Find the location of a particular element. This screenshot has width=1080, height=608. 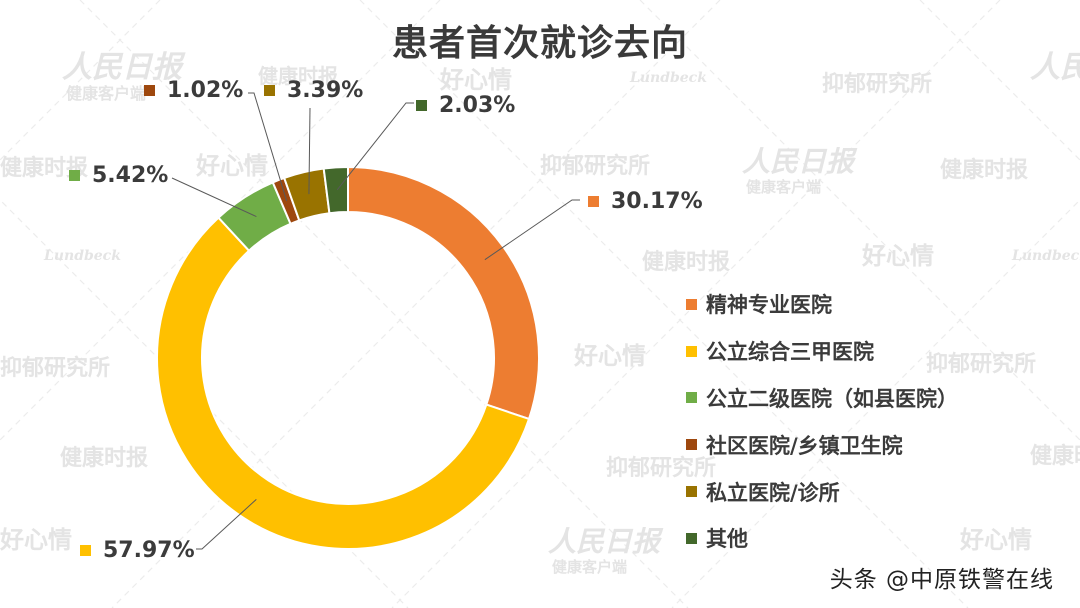

data-label-community: 1.02% is located at coordinates (193, 90).